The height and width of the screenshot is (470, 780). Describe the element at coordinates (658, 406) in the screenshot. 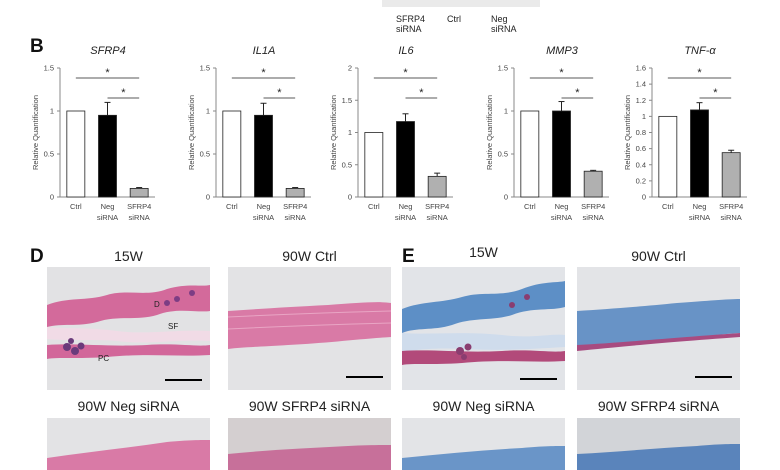

I see `micro-title-e-90w-sfrp4: 90W SFRP4 siRNA` at that location.